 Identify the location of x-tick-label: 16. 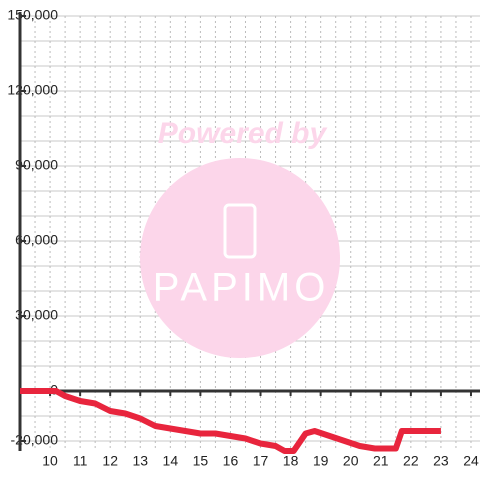
(231, 461).